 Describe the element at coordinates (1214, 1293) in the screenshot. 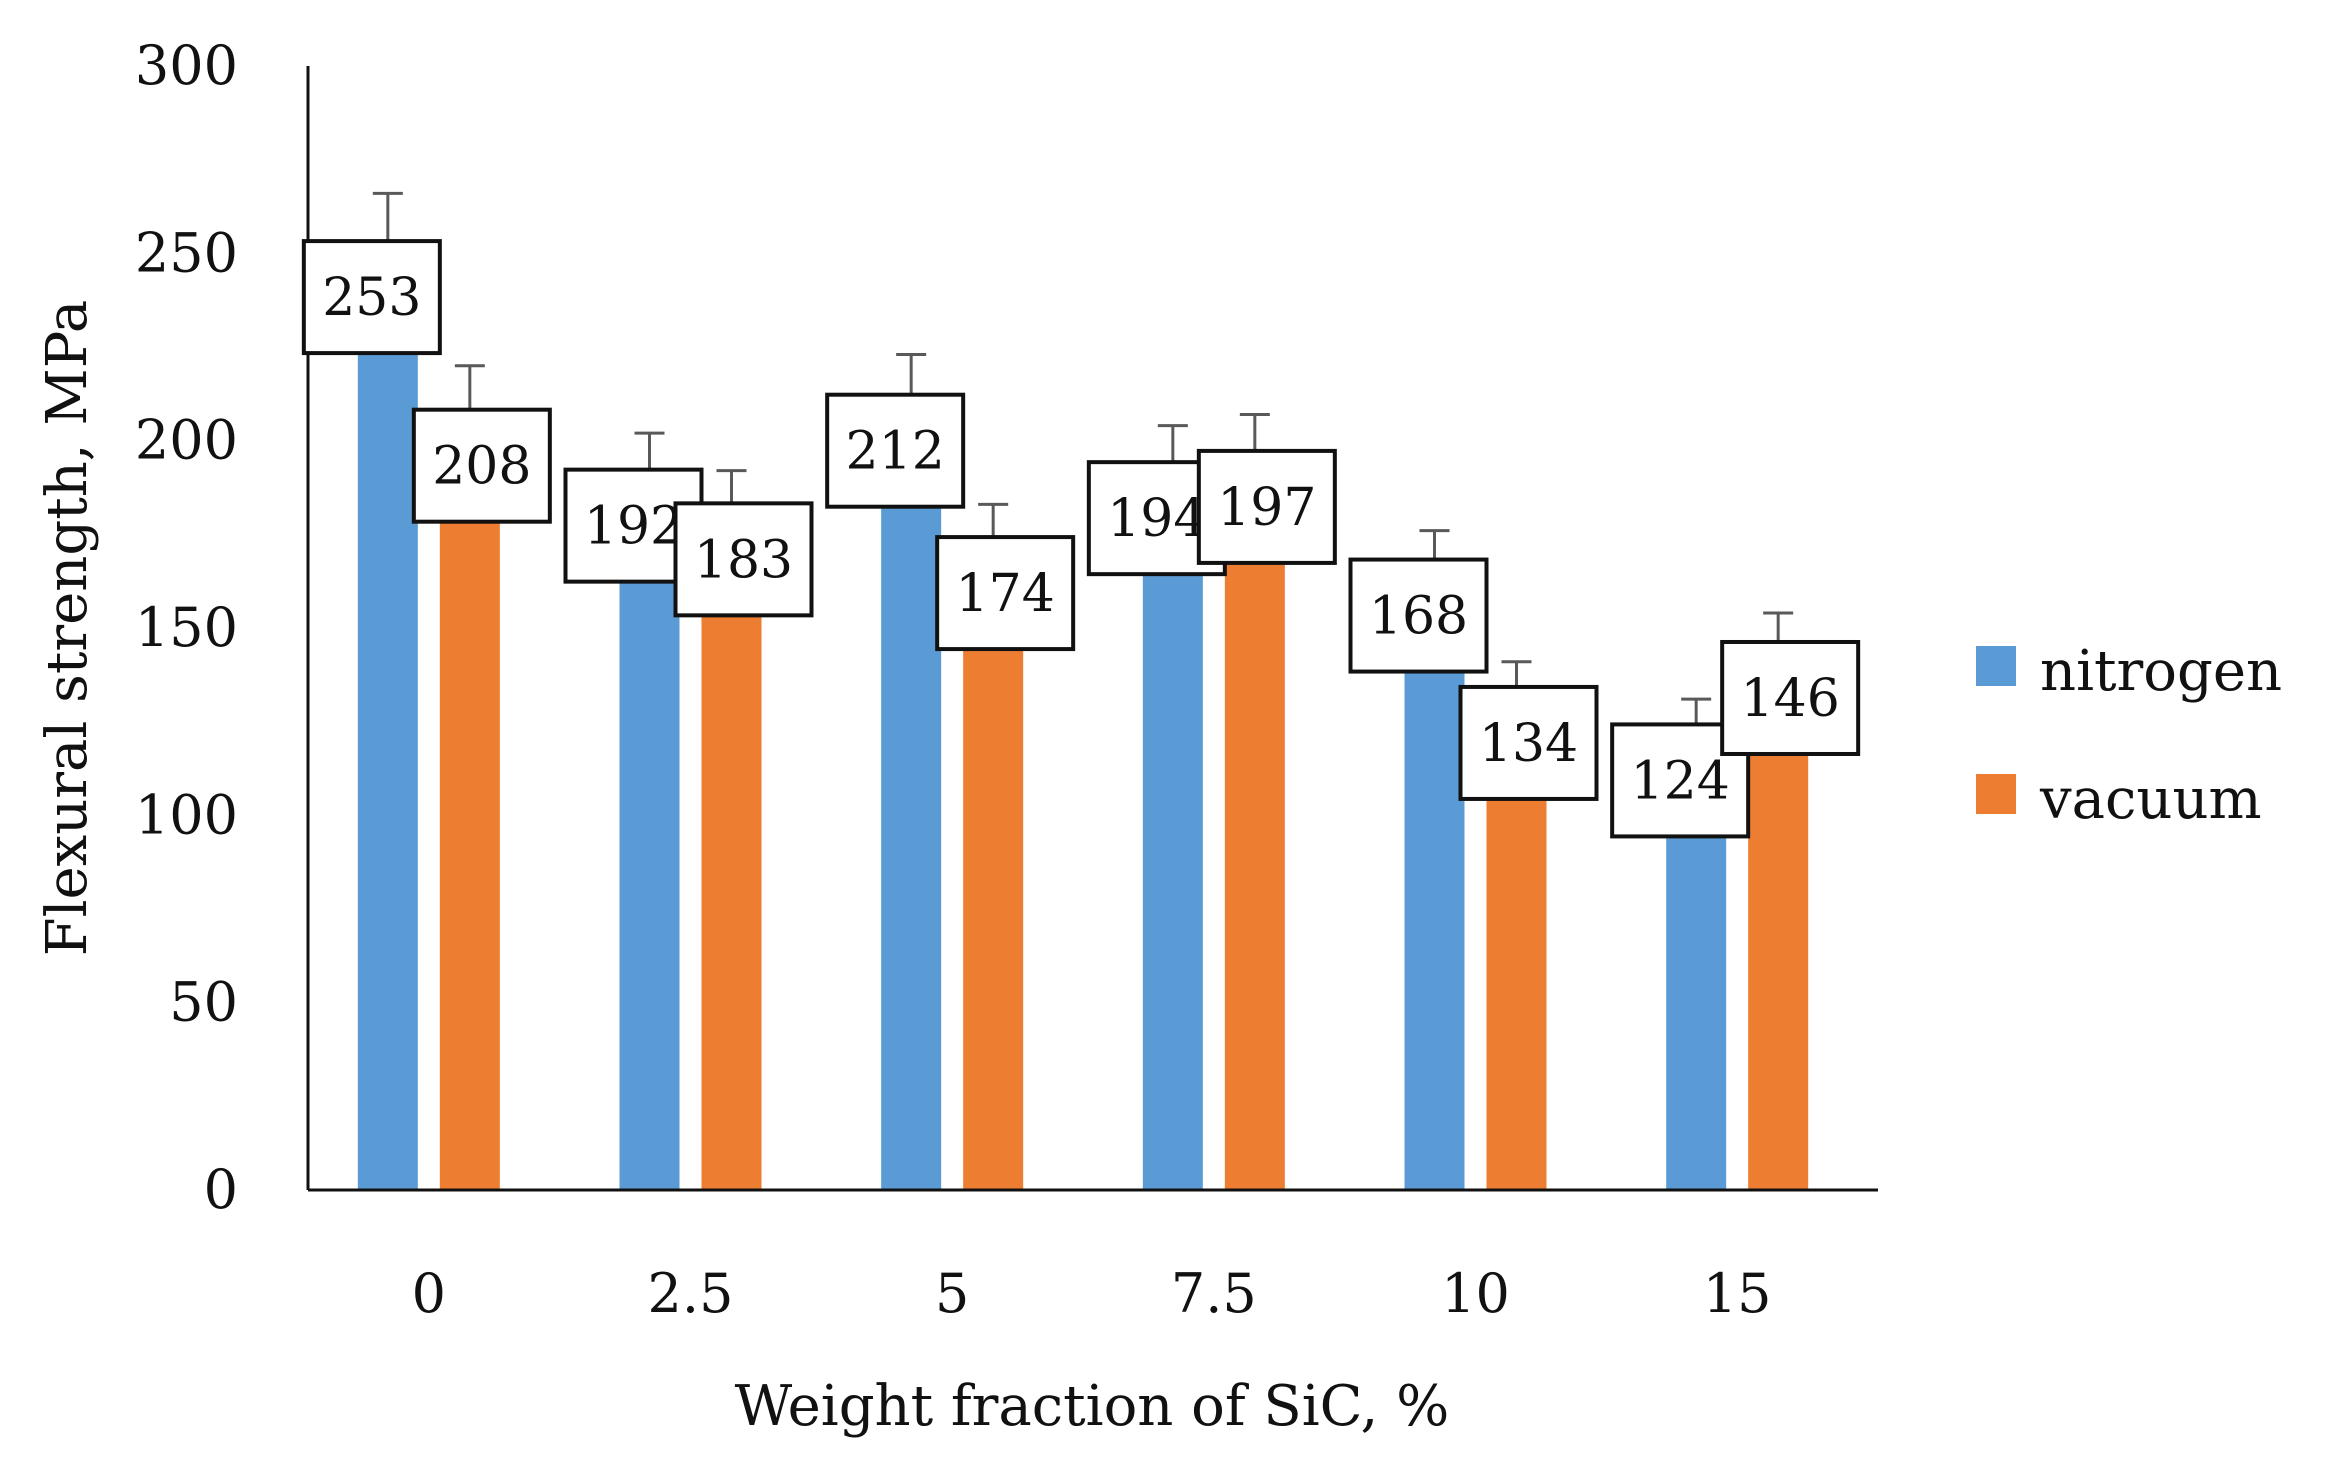

I see `x-tick-label: 7.5` at that location.